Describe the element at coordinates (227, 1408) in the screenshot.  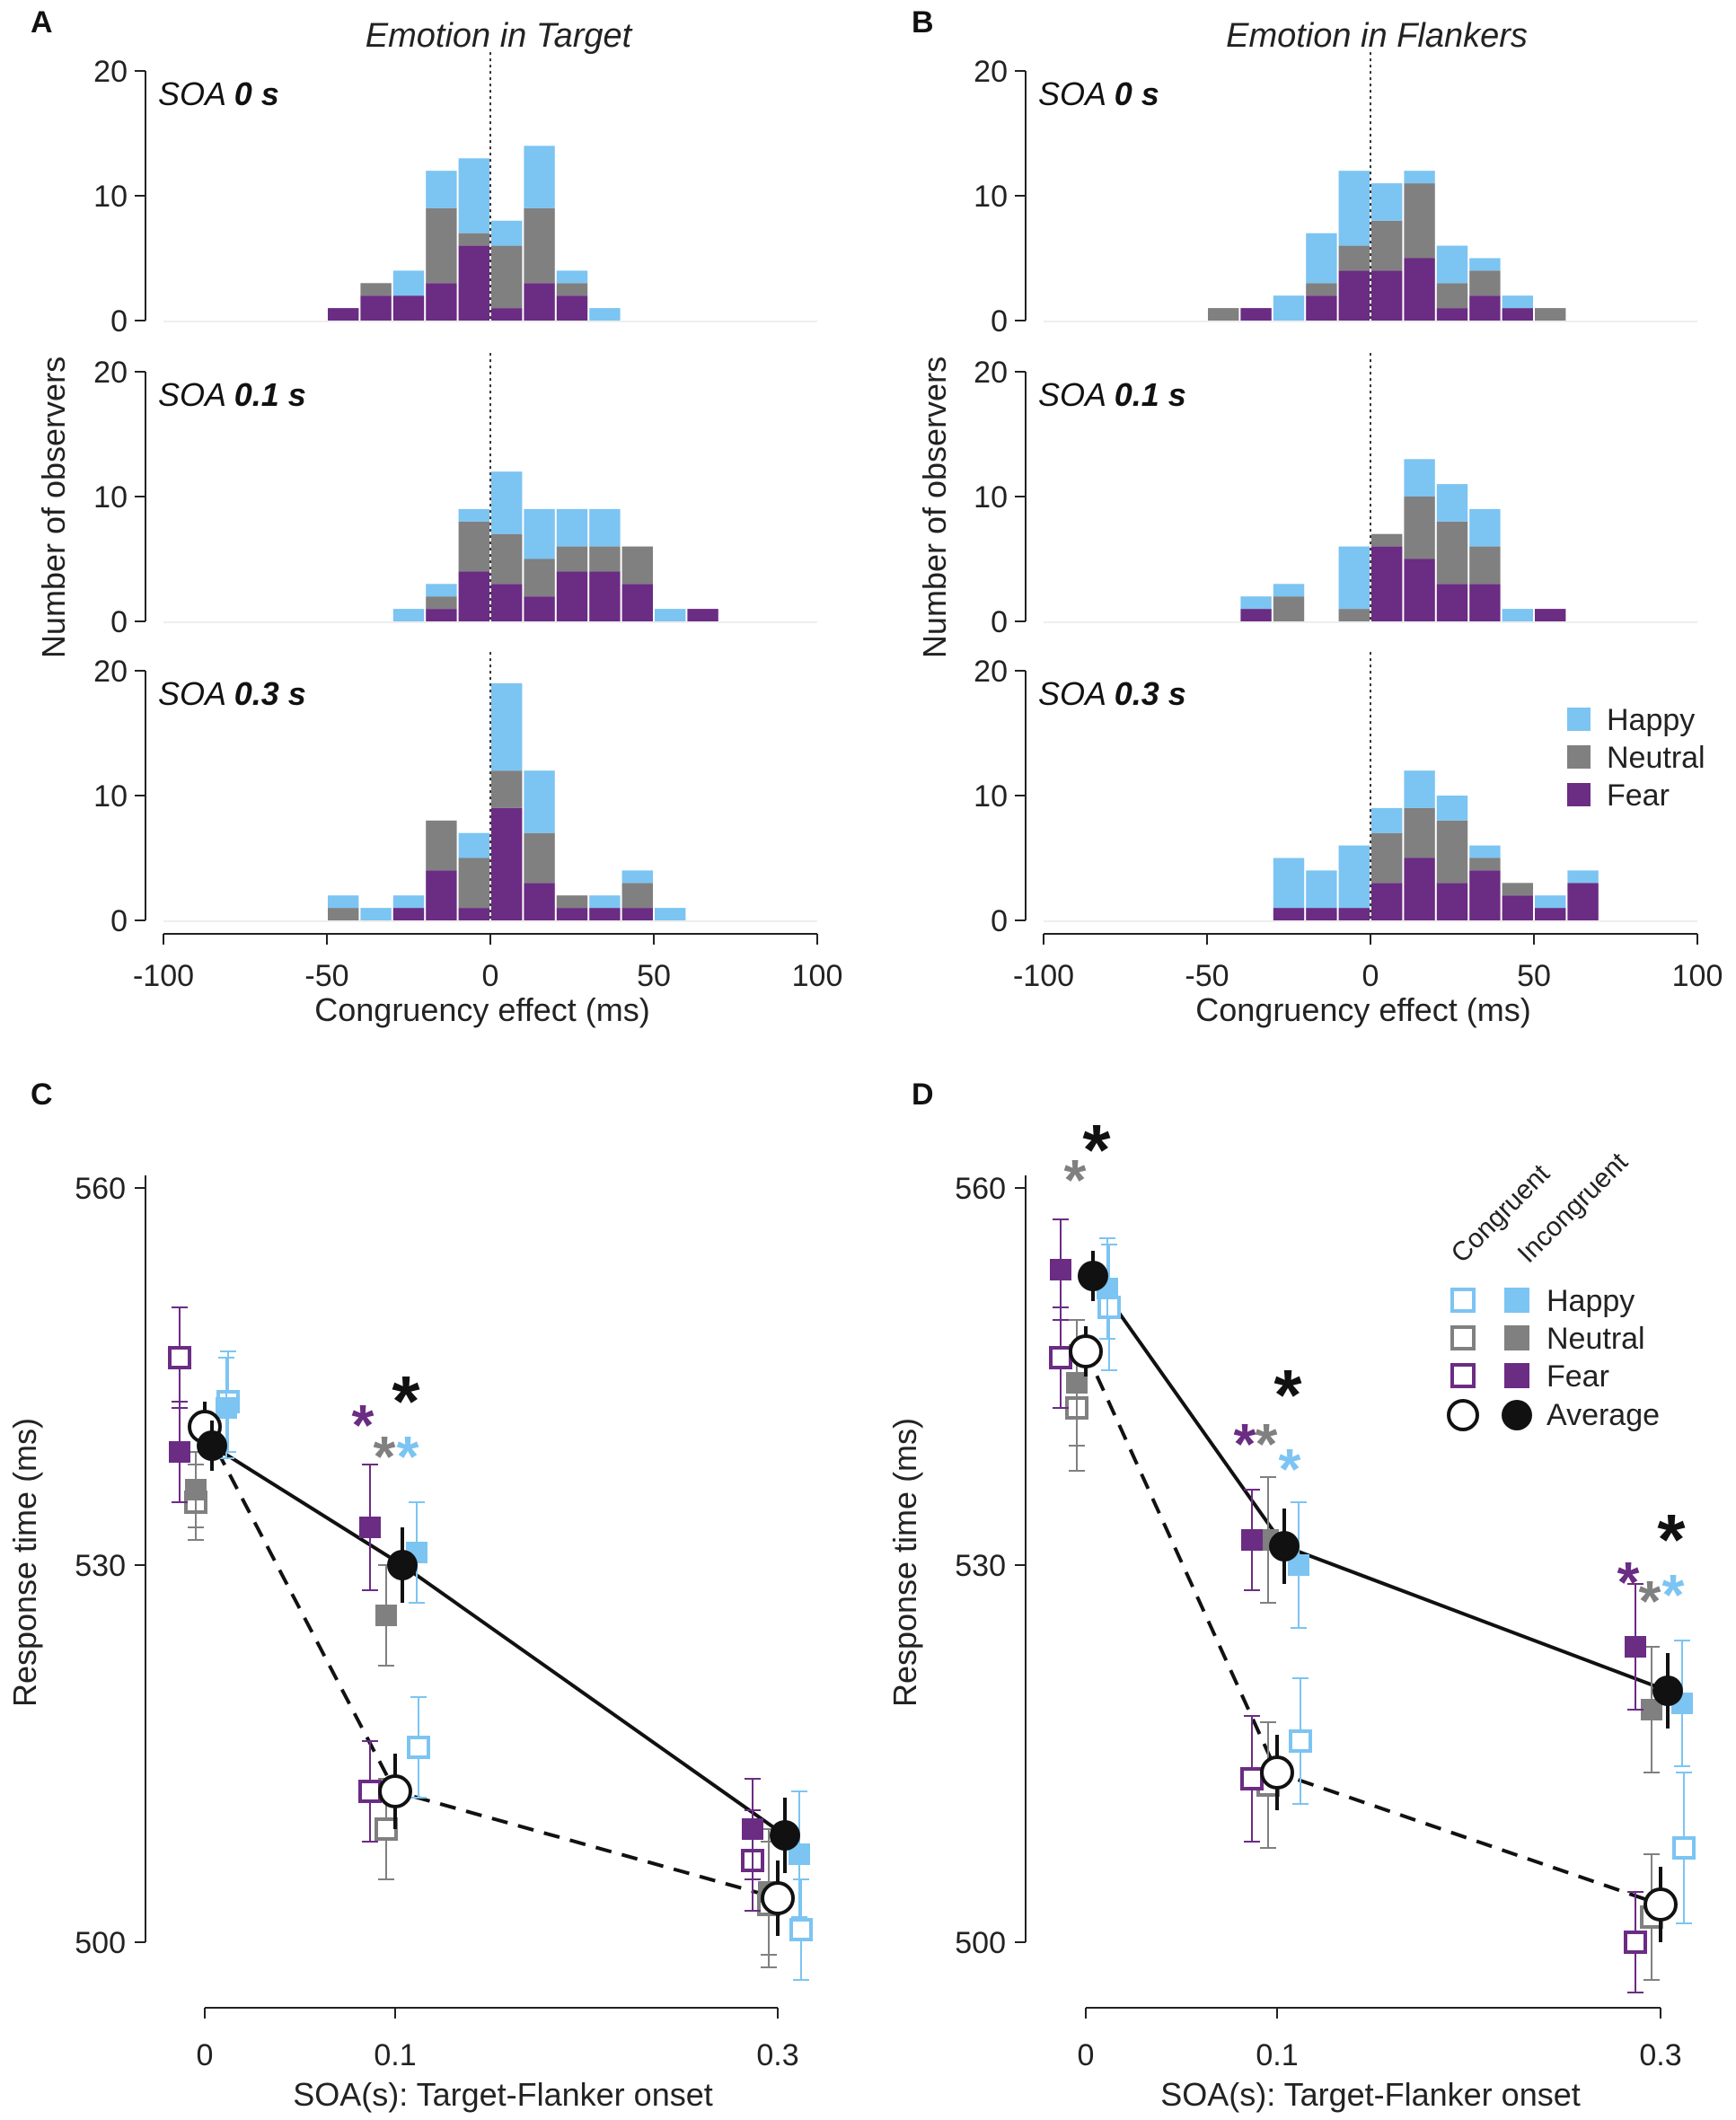
I see `marker-incongruent-happy` at that location.